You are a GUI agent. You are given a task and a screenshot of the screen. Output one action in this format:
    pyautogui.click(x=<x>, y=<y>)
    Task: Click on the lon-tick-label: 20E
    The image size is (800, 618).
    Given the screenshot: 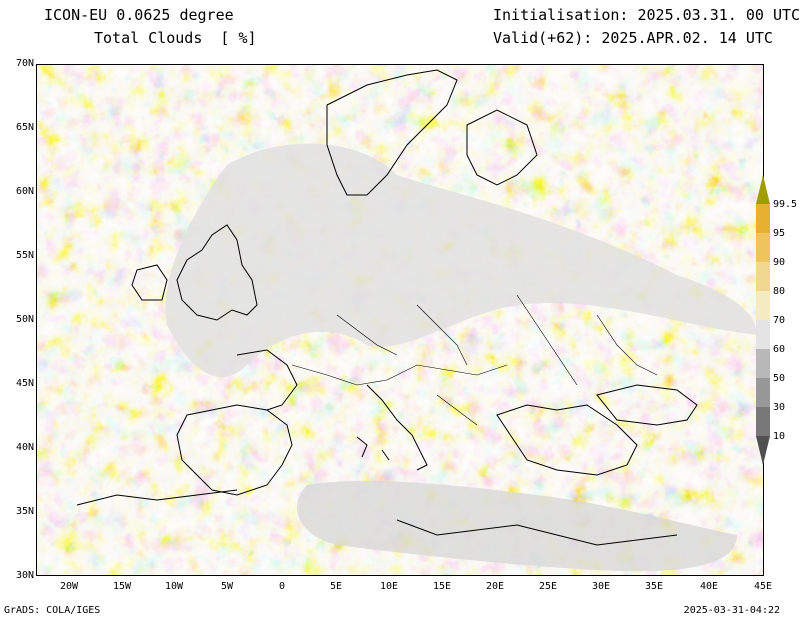 What is the action you would take?
    pyautogui.click(x=495, y=586)
    